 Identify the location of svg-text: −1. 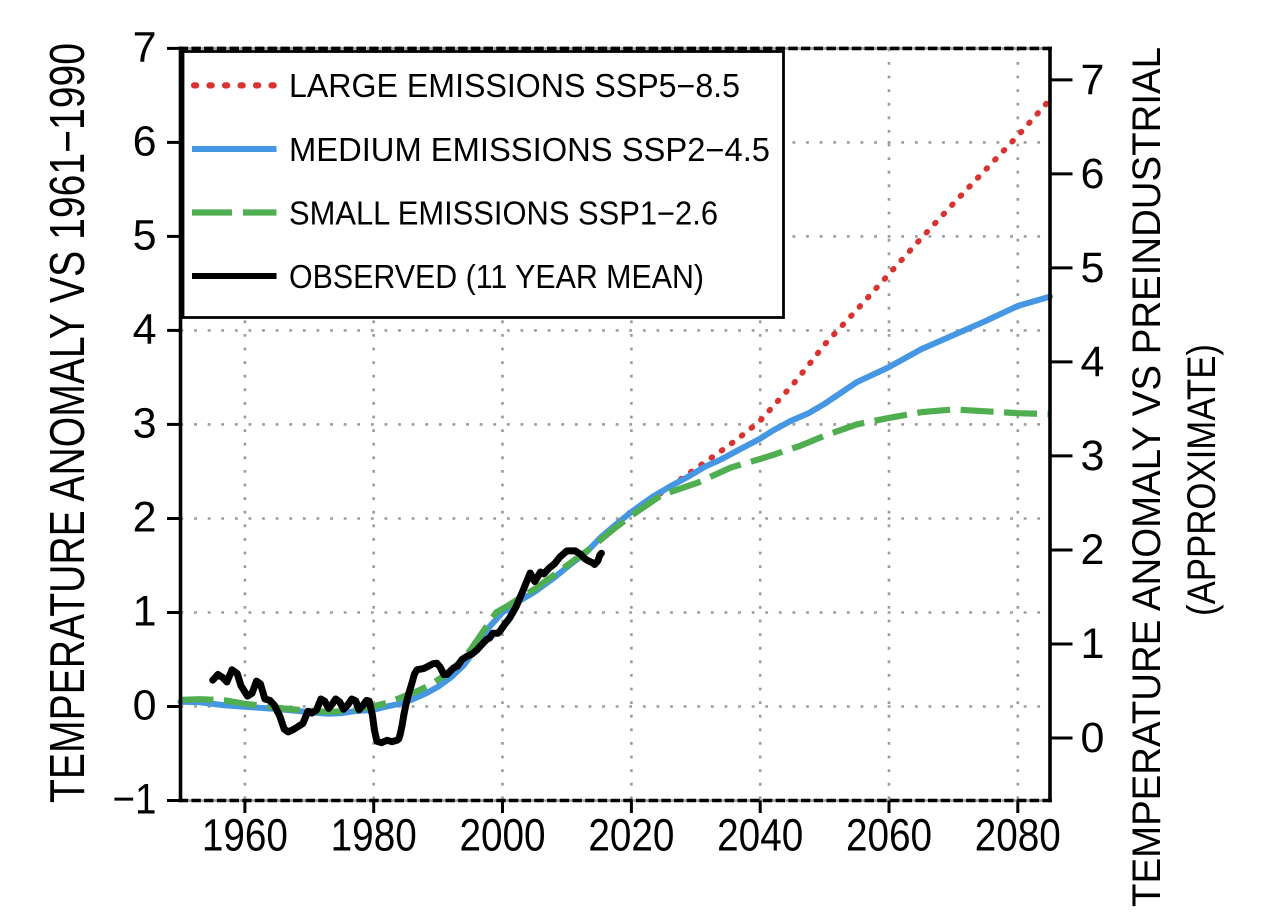
(135, 800).